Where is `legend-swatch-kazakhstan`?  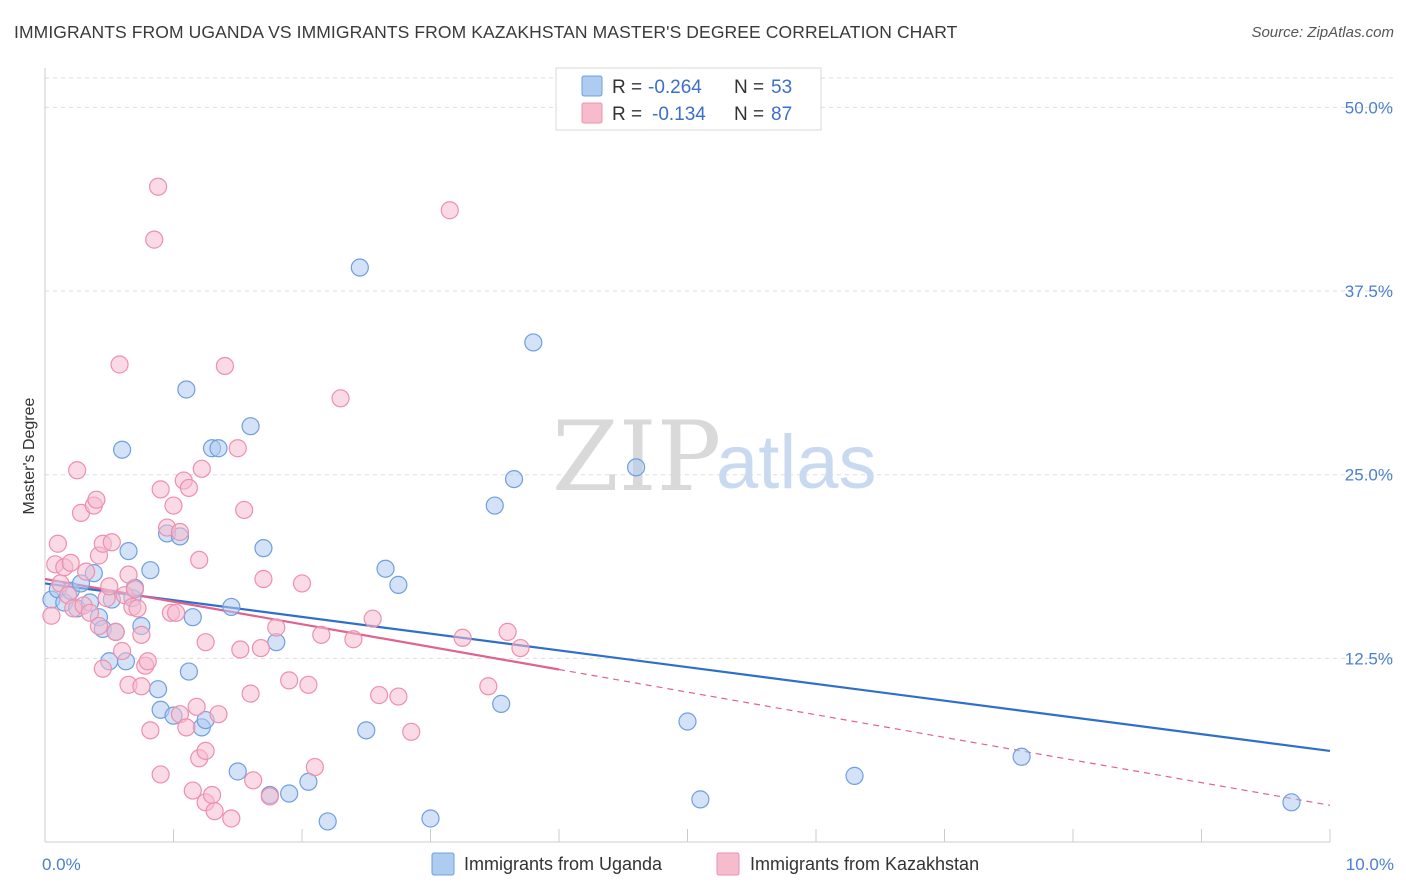 legend-swatch-kazakhstan is located at coordinates (592, 113).